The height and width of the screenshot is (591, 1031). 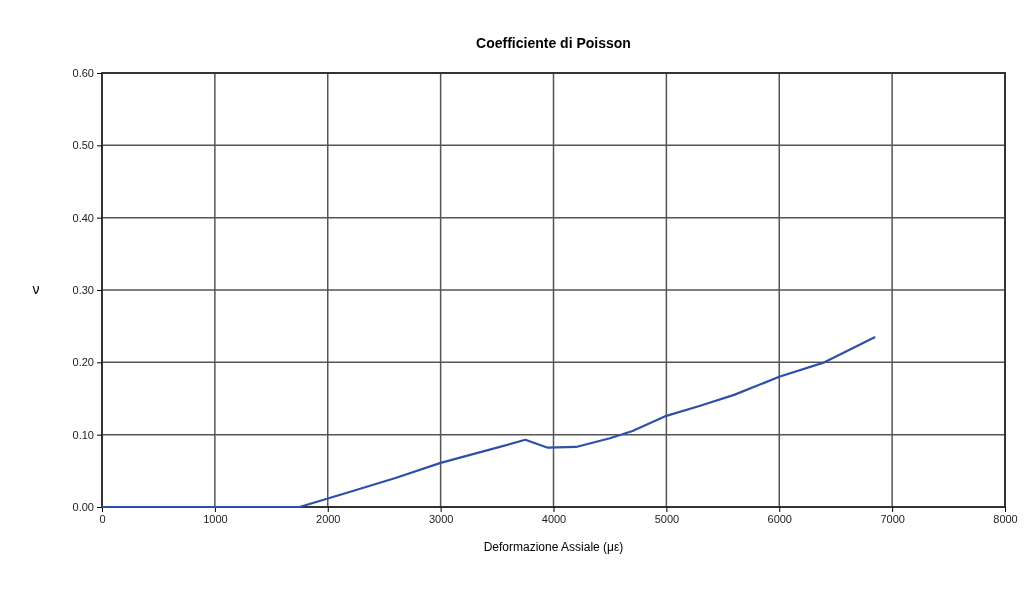 I want to click on y-tick-label: 0.40, so click(x=83, y=217).